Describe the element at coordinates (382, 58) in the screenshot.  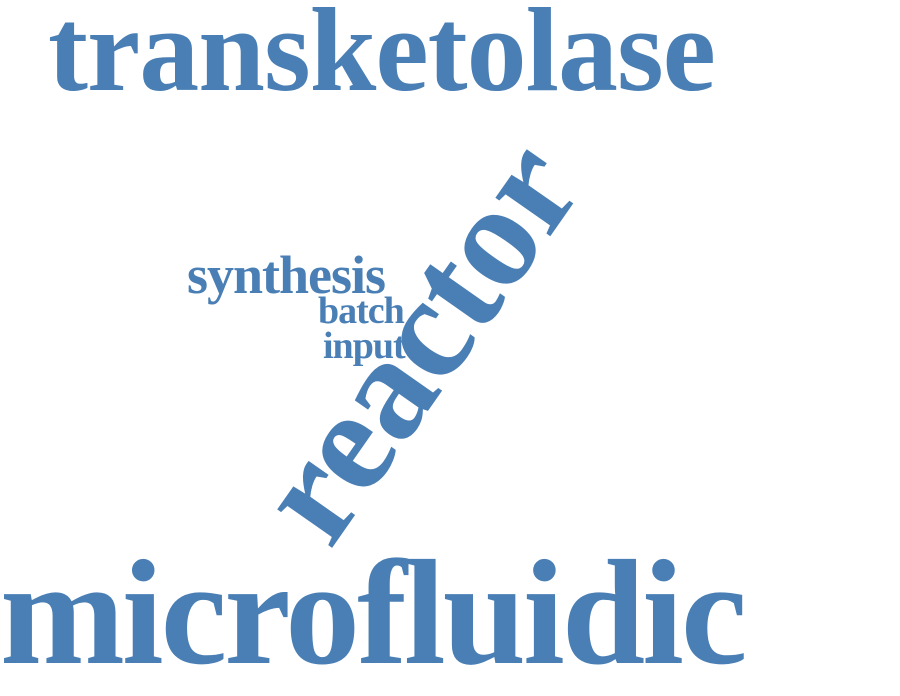
I see `word-transketolase: transketolase` at that location.